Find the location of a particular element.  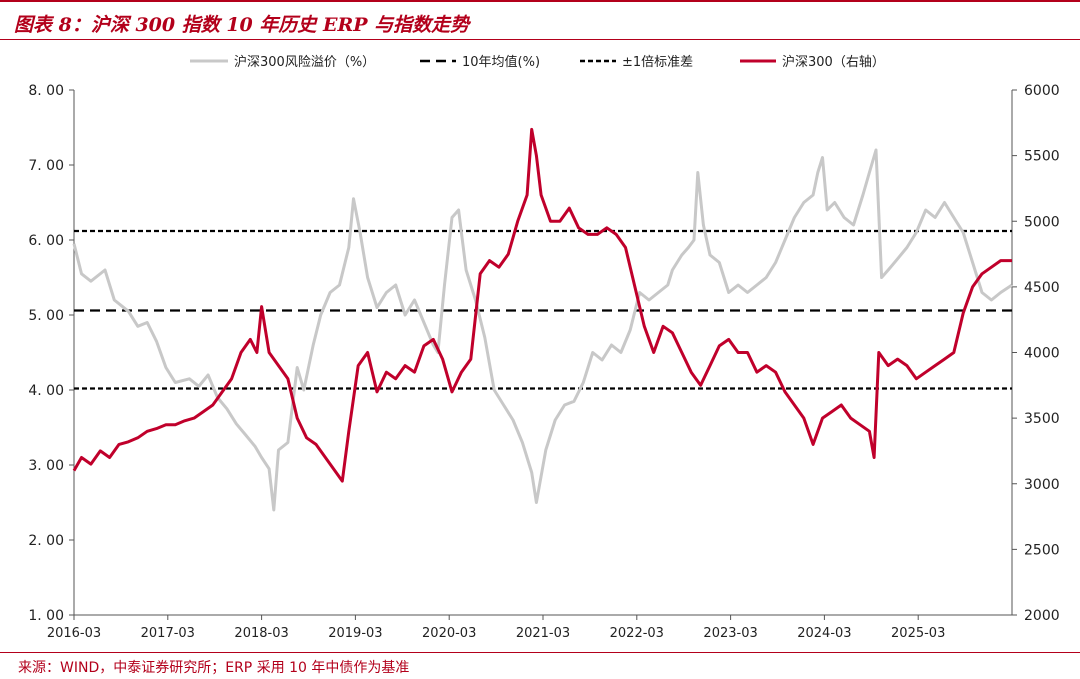

x-tick-label: 2017-03 is located at coordinates (168, 633).